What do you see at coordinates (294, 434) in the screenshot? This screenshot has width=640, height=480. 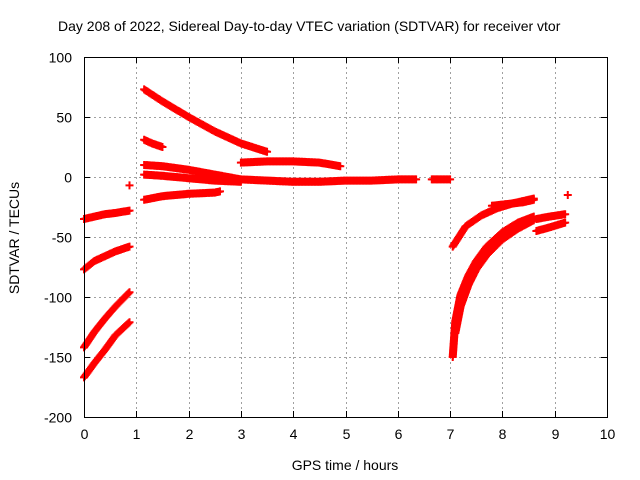 I see `x-tick-label: 4` at bounding box center [294, 434].